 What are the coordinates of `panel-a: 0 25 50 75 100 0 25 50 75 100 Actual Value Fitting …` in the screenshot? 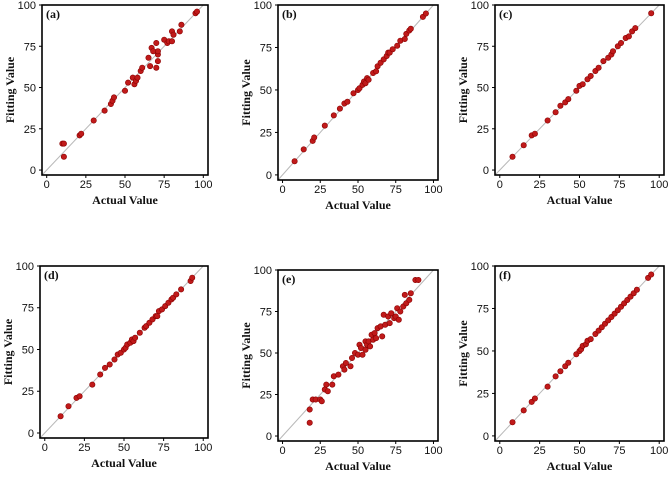 It's located at (107, 103).